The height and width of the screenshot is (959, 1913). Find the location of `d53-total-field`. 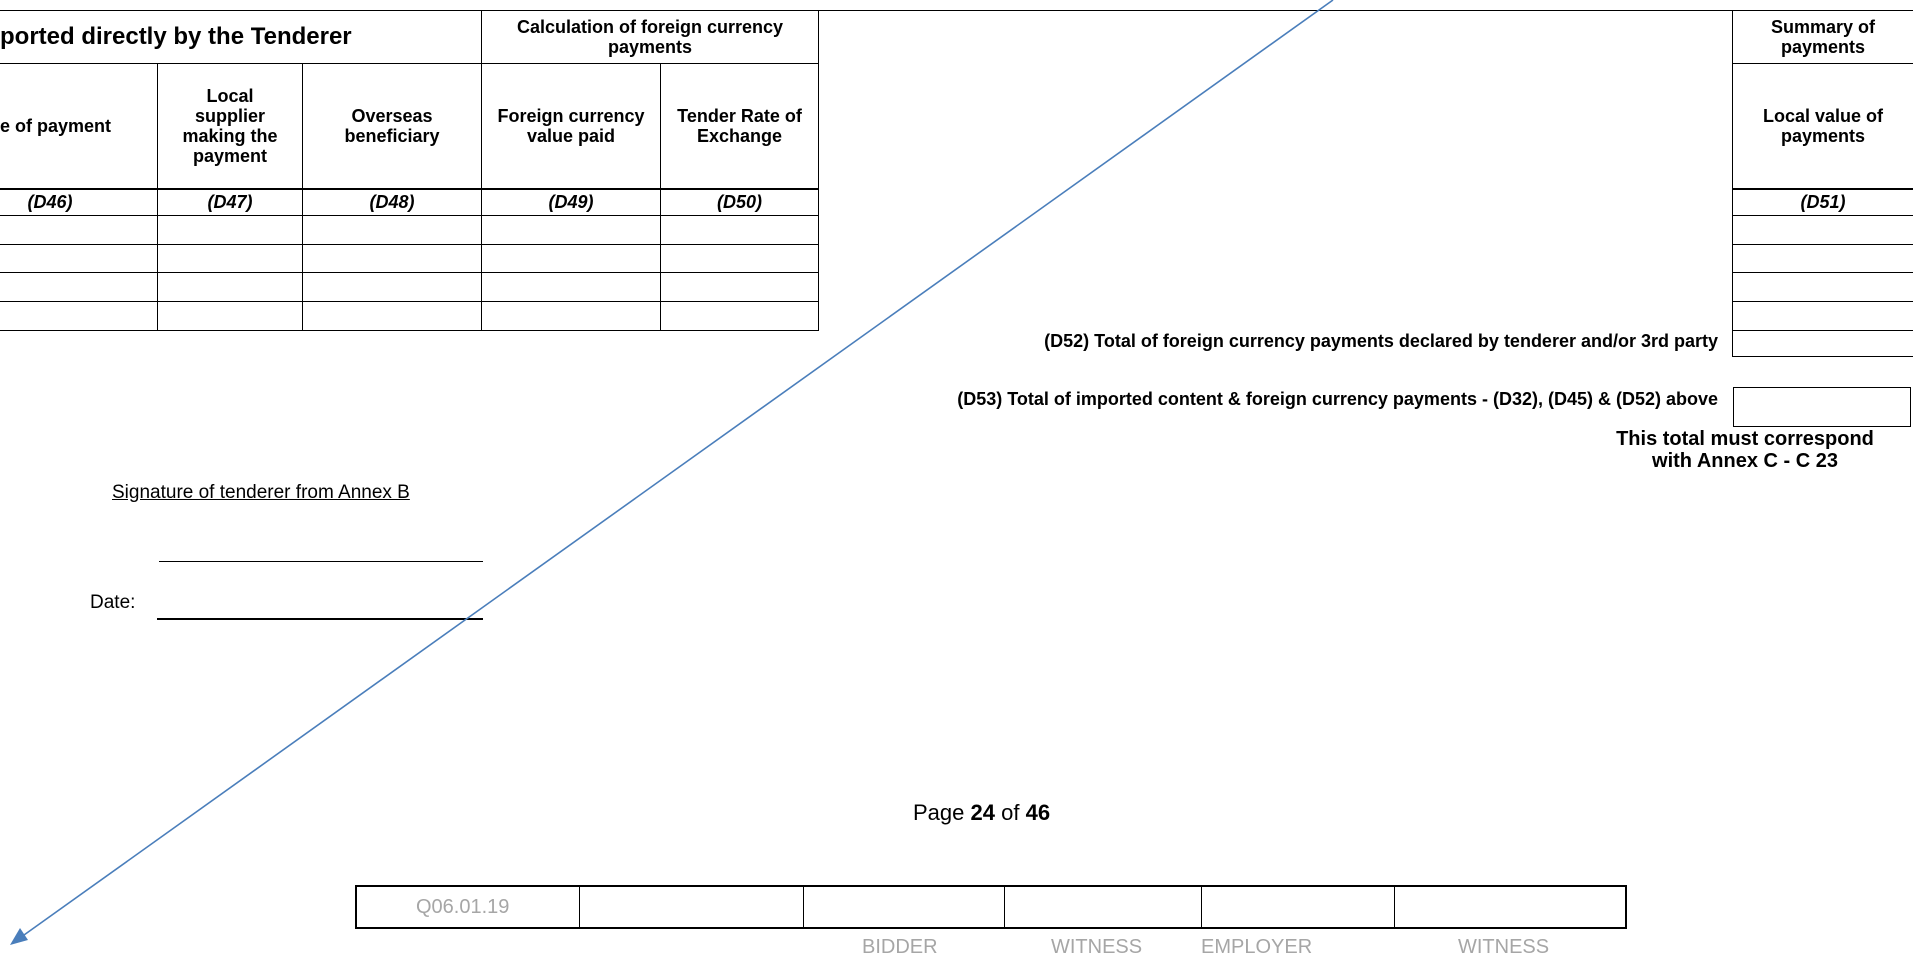

d53-total-field is located at coordinates (1822, 407).